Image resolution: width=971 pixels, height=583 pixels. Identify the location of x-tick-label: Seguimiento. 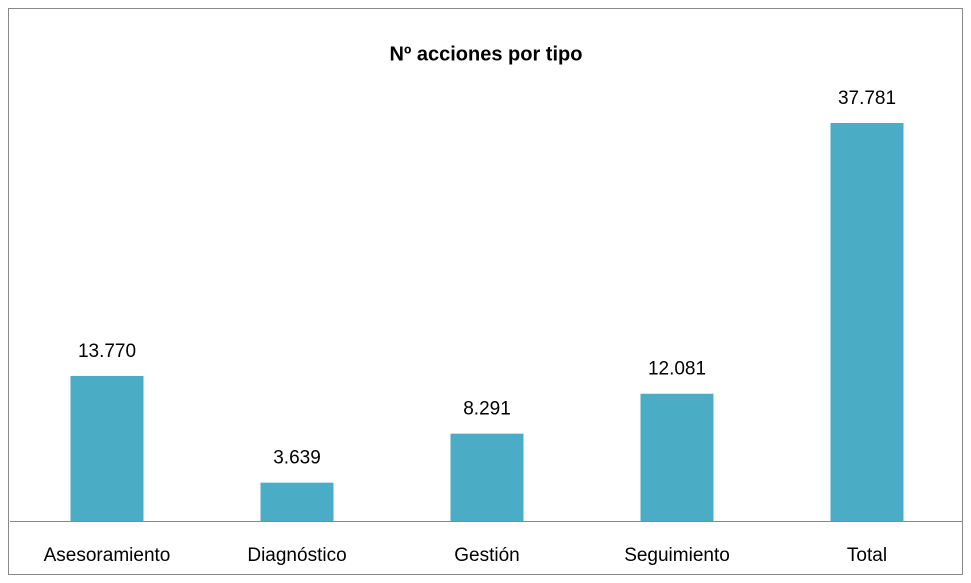
(677, 555).